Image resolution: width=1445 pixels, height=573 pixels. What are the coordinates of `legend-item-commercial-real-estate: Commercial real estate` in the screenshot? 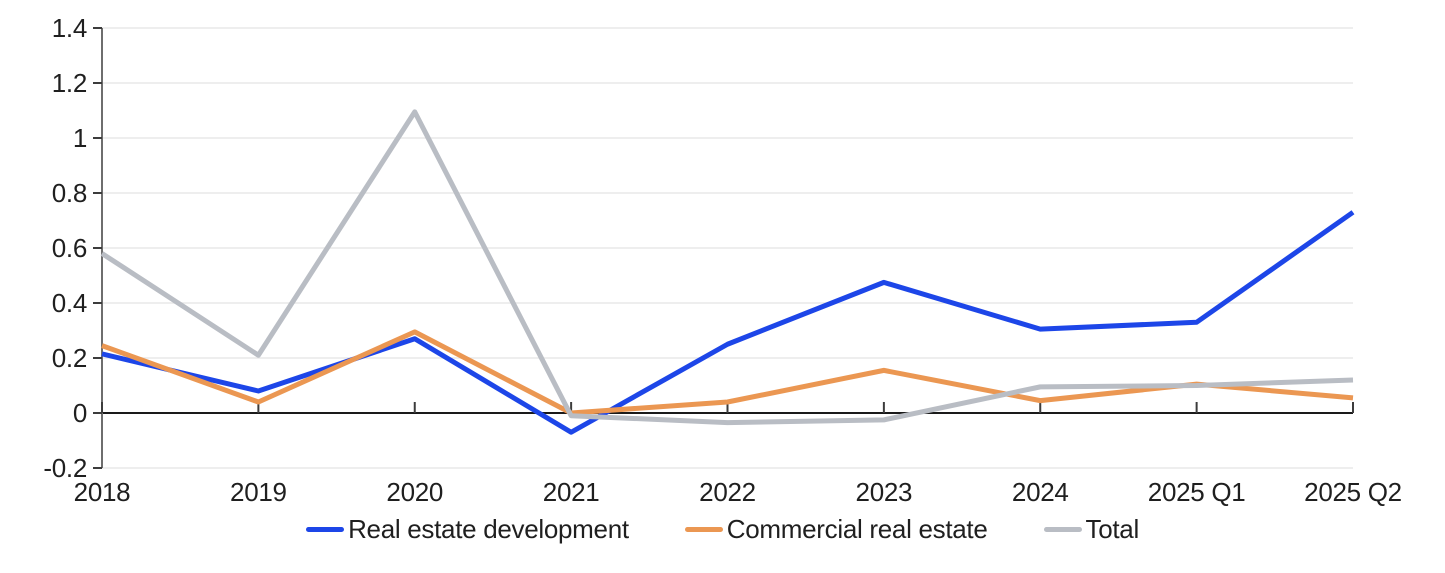 It's located at (836, 529).